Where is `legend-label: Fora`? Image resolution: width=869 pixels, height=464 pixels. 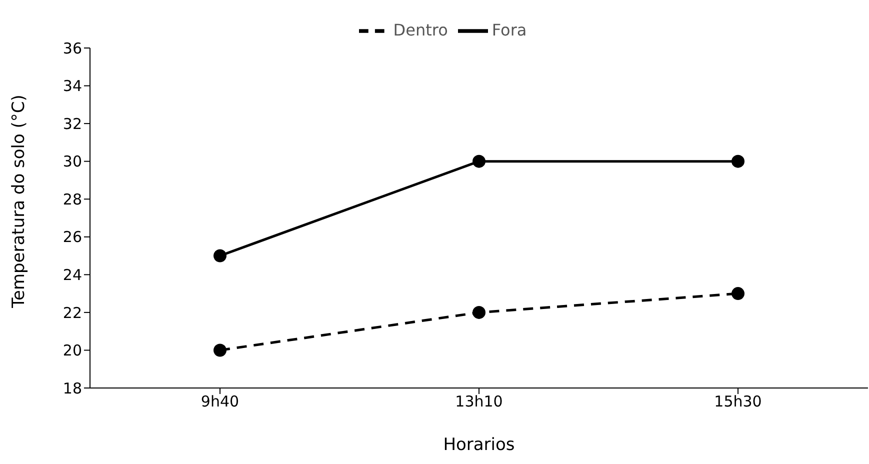
legend-label: Fora is located at coordinates (509, 30).